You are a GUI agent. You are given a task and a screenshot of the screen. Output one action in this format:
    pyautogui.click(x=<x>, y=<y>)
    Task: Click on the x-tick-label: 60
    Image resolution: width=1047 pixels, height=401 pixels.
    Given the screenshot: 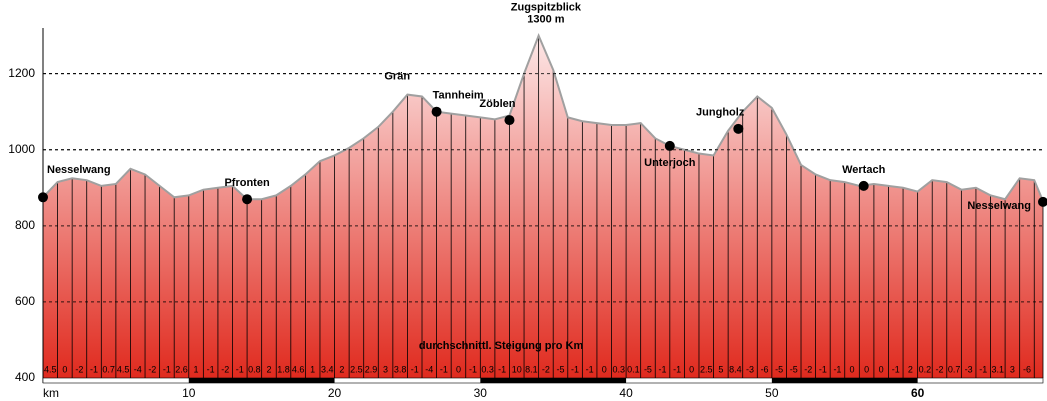 What is the action you would take?
    pyautogui.click(x=918, y=393)
    